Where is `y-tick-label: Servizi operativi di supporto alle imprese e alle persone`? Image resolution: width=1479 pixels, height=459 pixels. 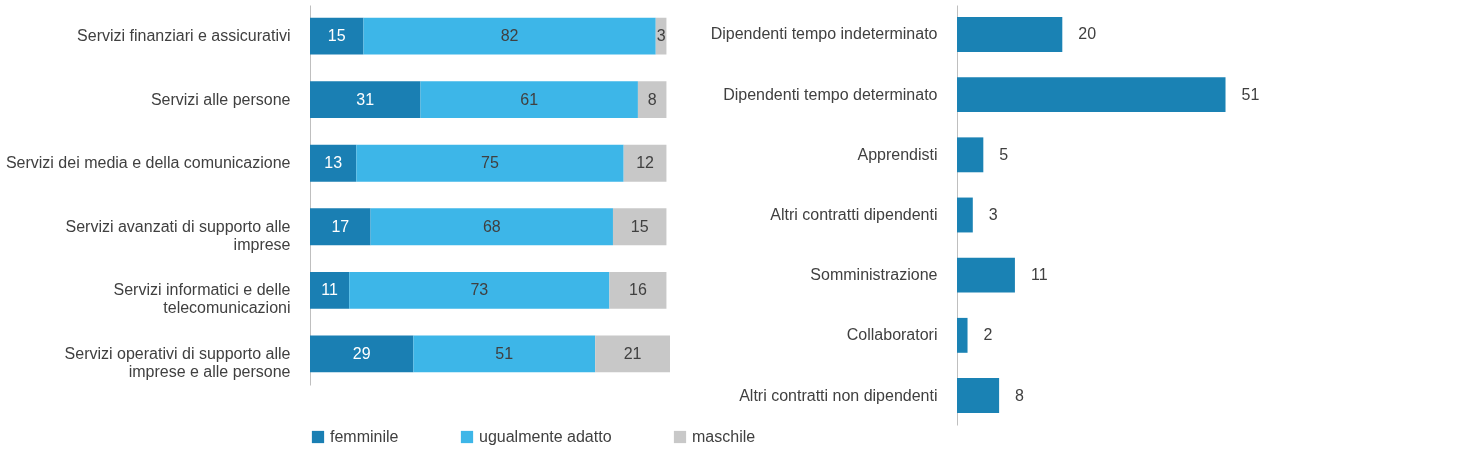 y-tick-label: Servizi operativi di supporto alle imprese e alle persone is located at coordinates (177, 362).